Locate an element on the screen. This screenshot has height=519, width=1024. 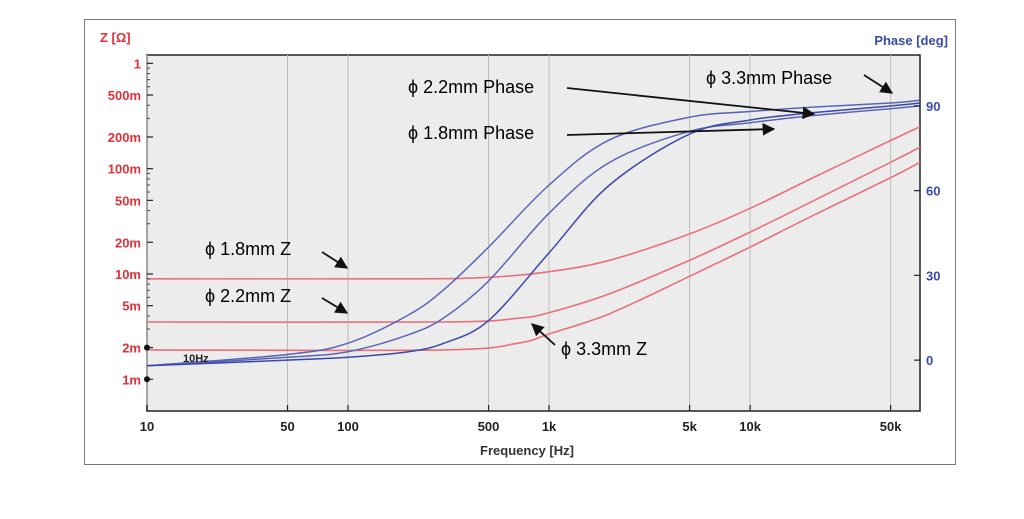
y-left-tick-label: 100m is located at coordinates (124, 169).